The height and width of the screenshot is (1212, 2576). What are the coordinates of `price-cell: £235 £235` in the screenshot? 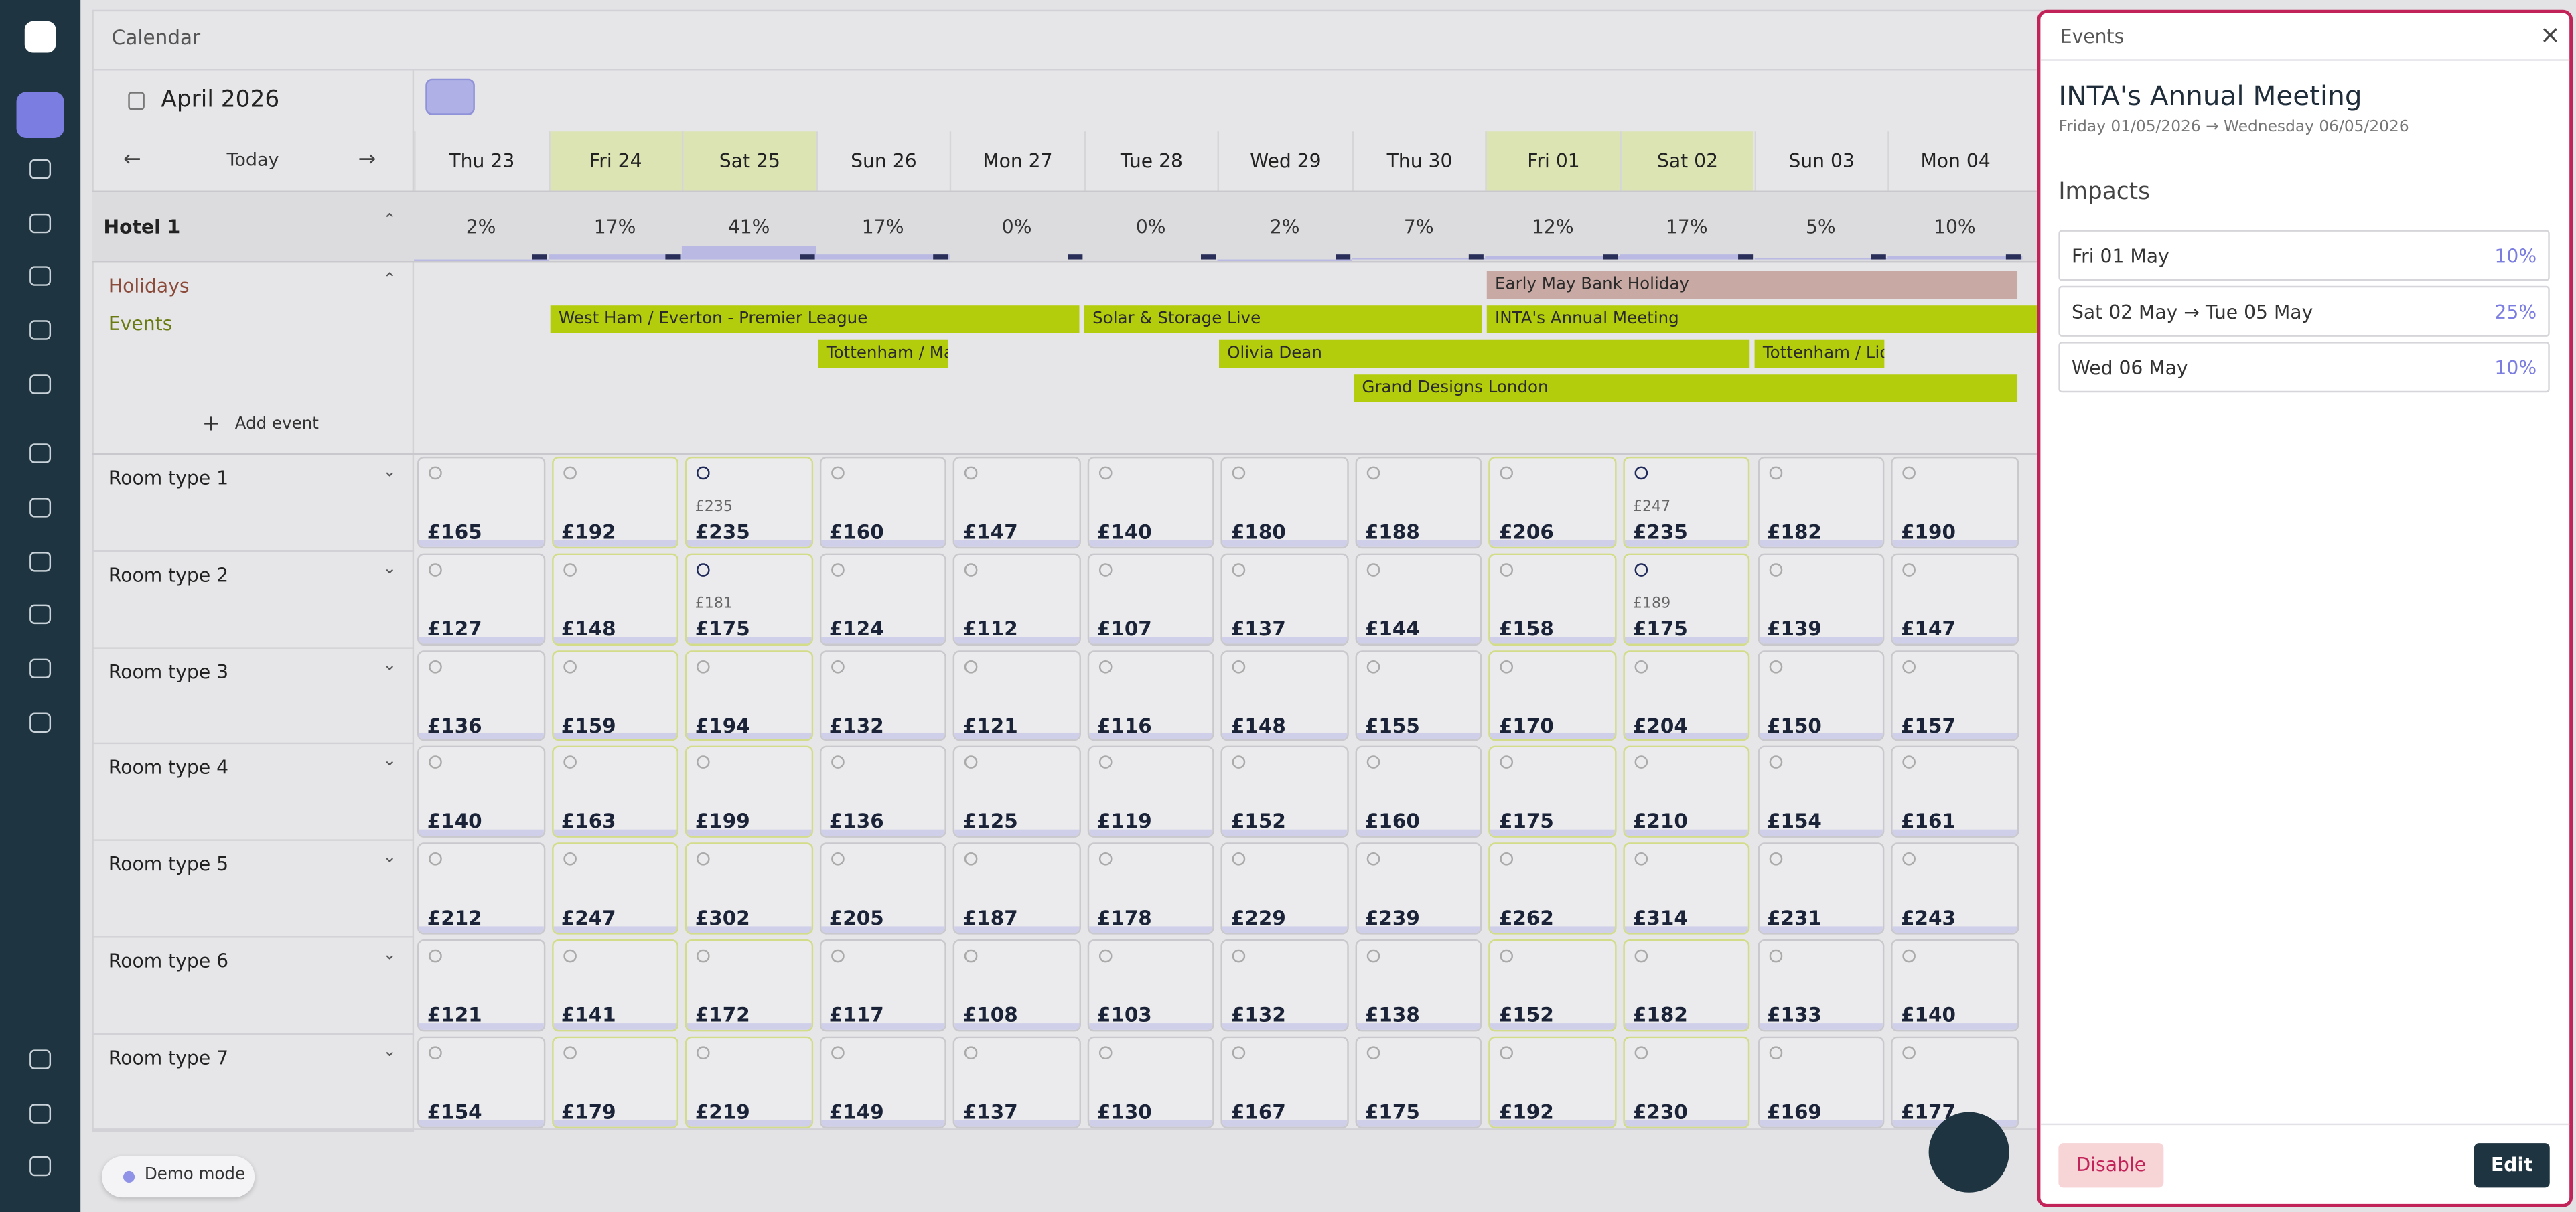 It's located at (749, 502).